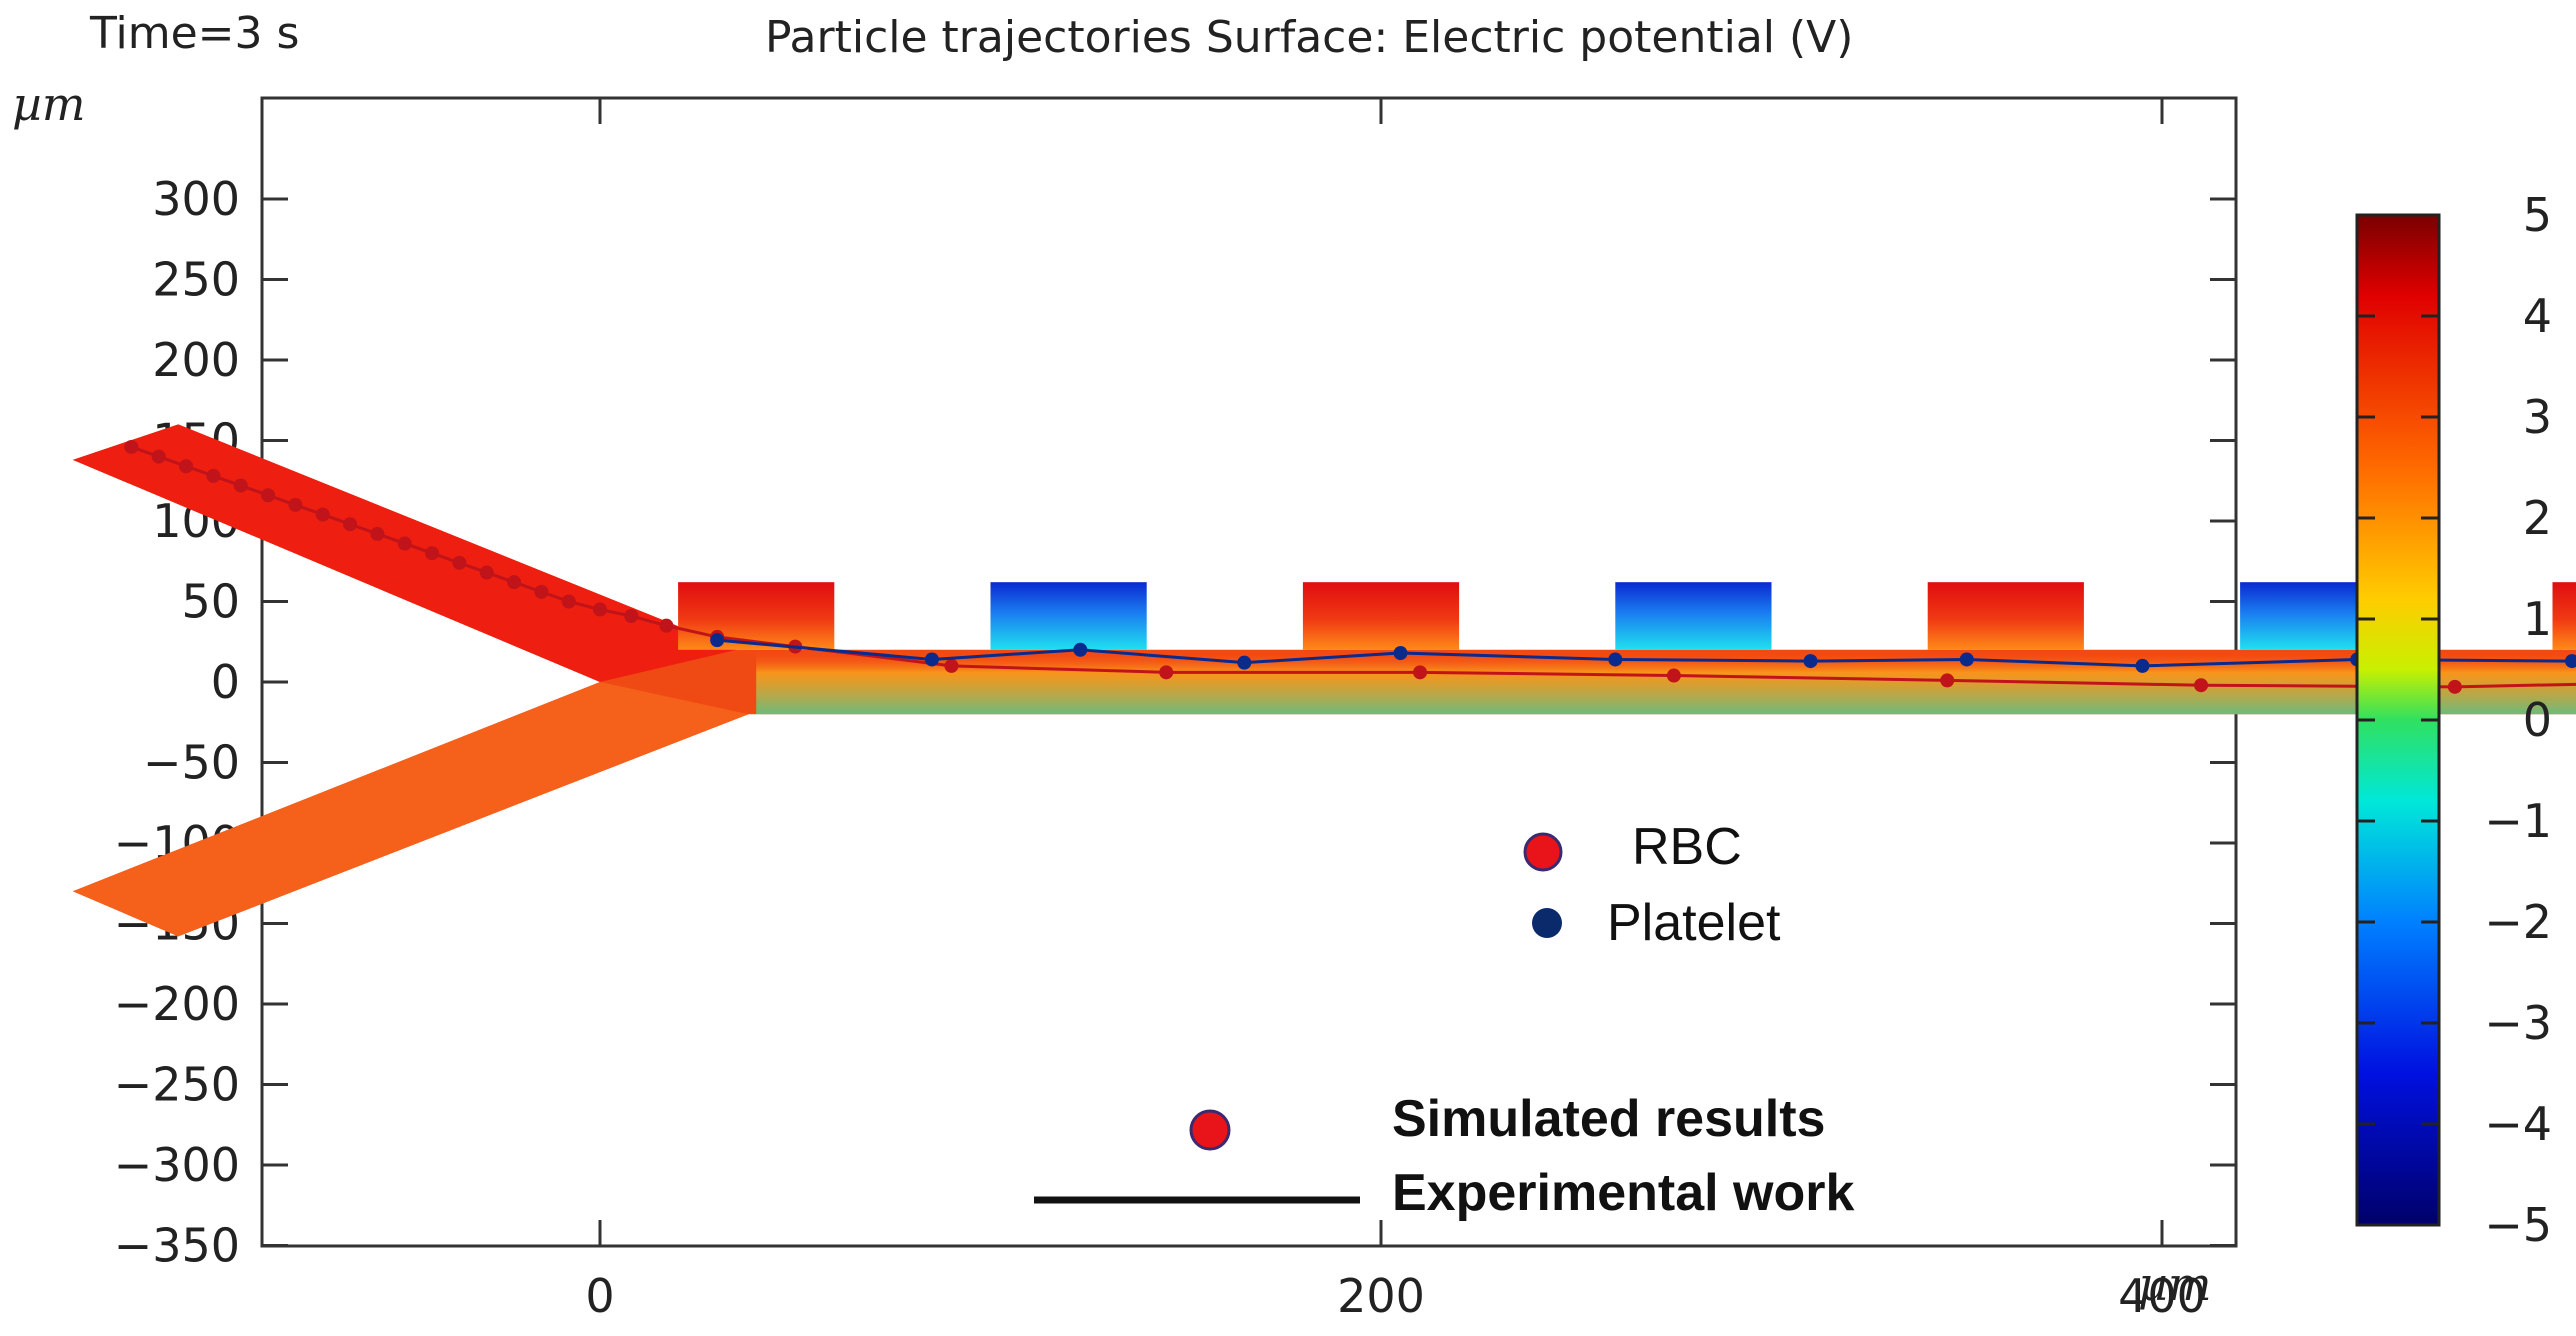 The height and width of the screenshot is (1336, 2576). What do you see at coordinates (210, 602) in the screenshot?
I see `y-tick-label: 50` at bounding box center [210, 602].